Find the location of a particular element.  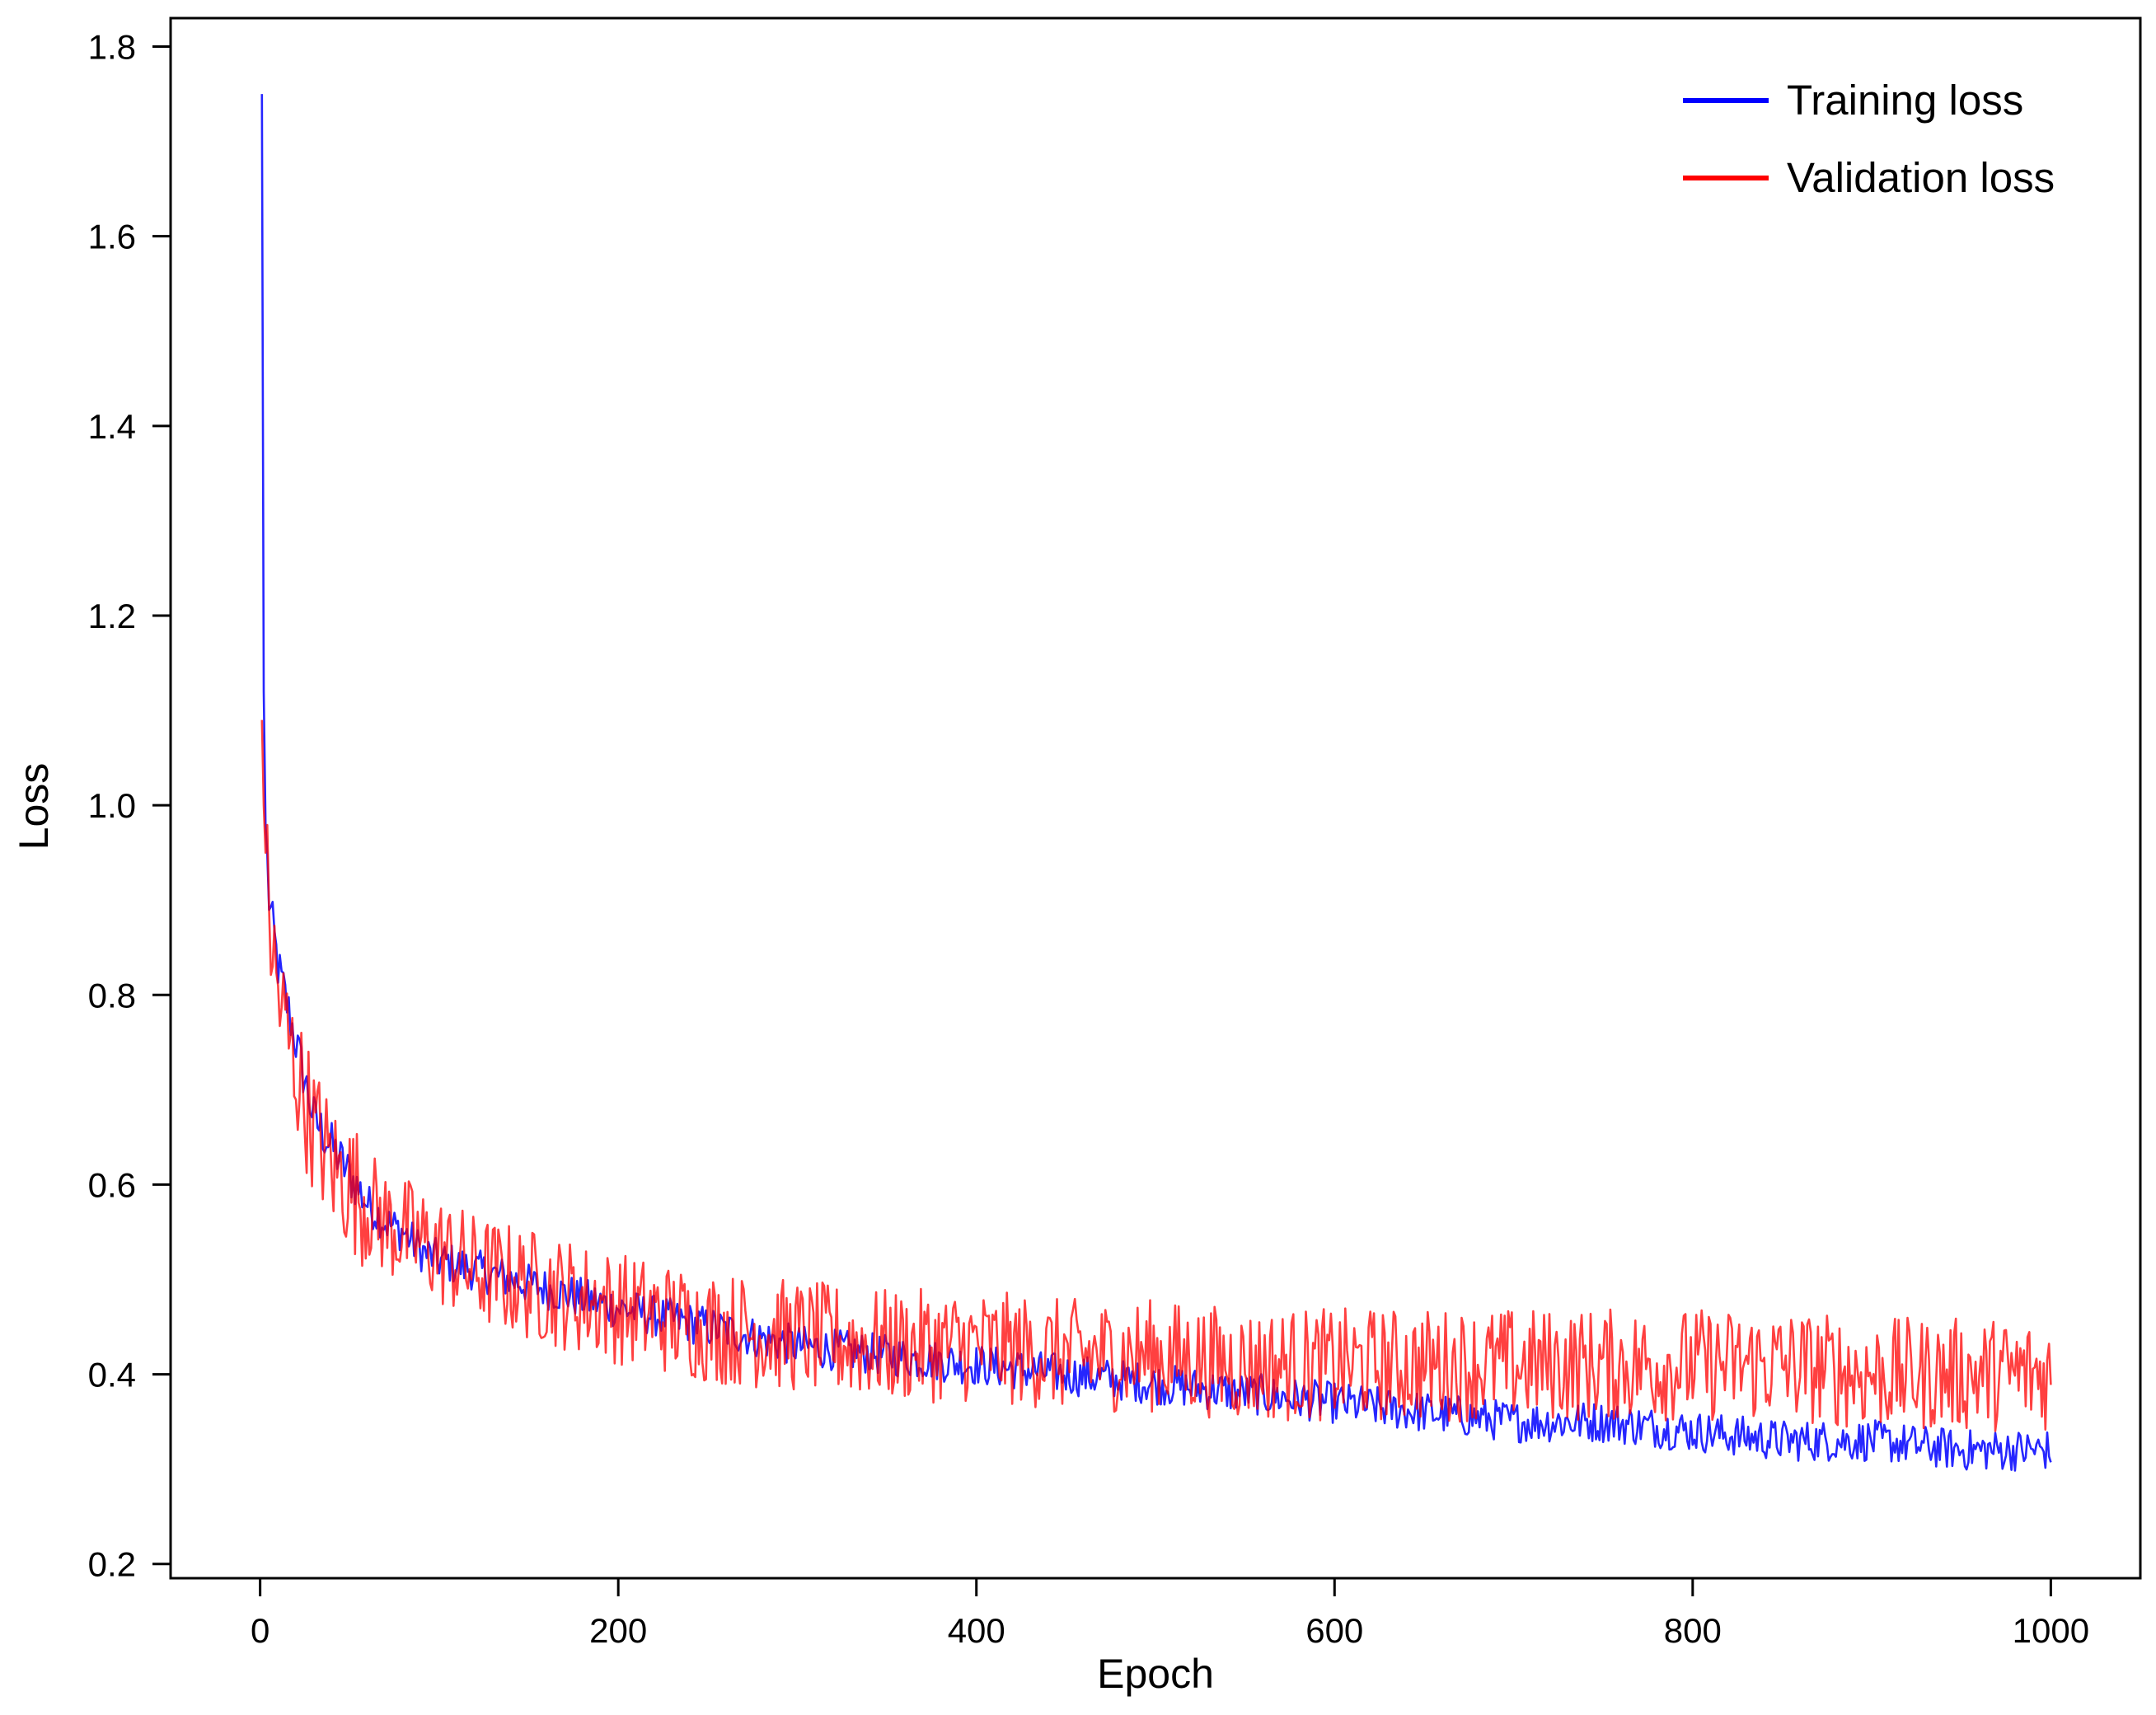

y-axis-title: Loss is located at coordinates (34, 806).